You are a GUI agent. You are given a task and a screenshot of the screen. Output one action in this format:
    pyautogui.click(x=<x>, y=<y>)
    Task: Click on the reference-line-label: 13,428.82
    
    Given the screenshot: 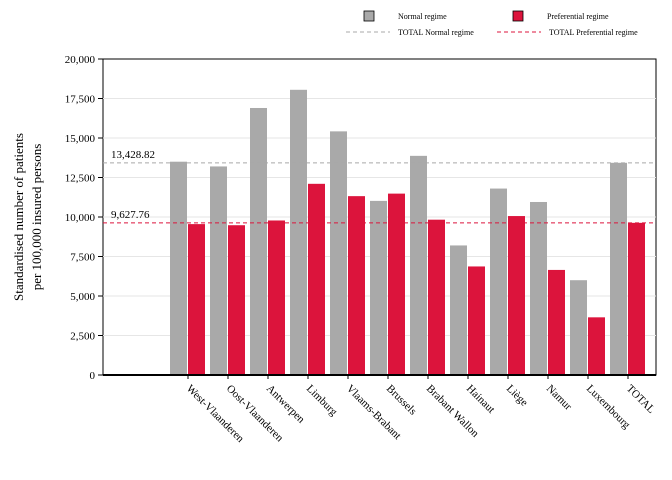 What is the action you would take?
    pyautogui.click(x=133, y=155)
    